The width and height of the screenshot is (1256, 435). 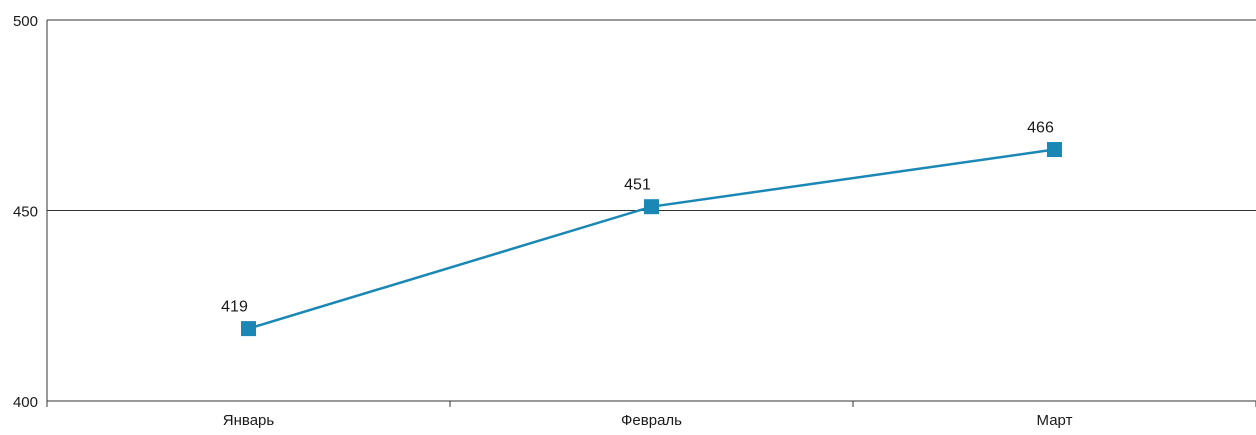 I want to click on y-tick-label: 500, so click(x=25, y=21).